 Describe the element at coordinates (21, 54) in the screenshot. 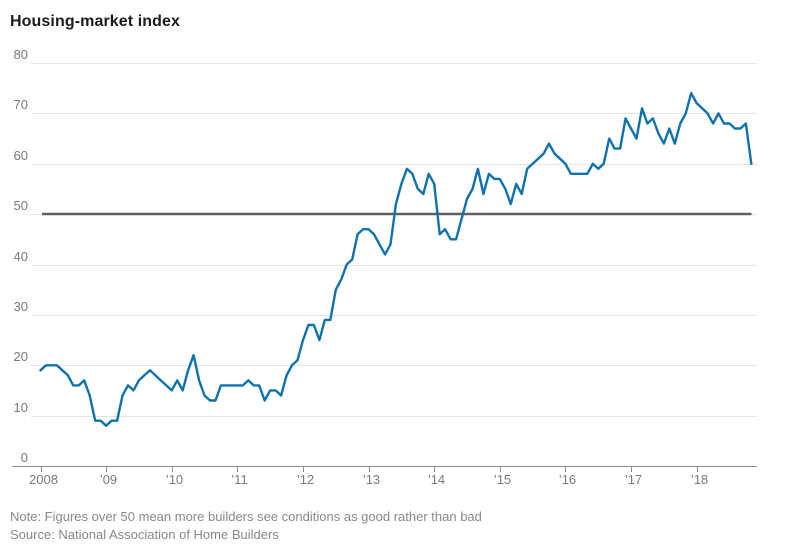

I see `y-axis-label: 80` at that location.